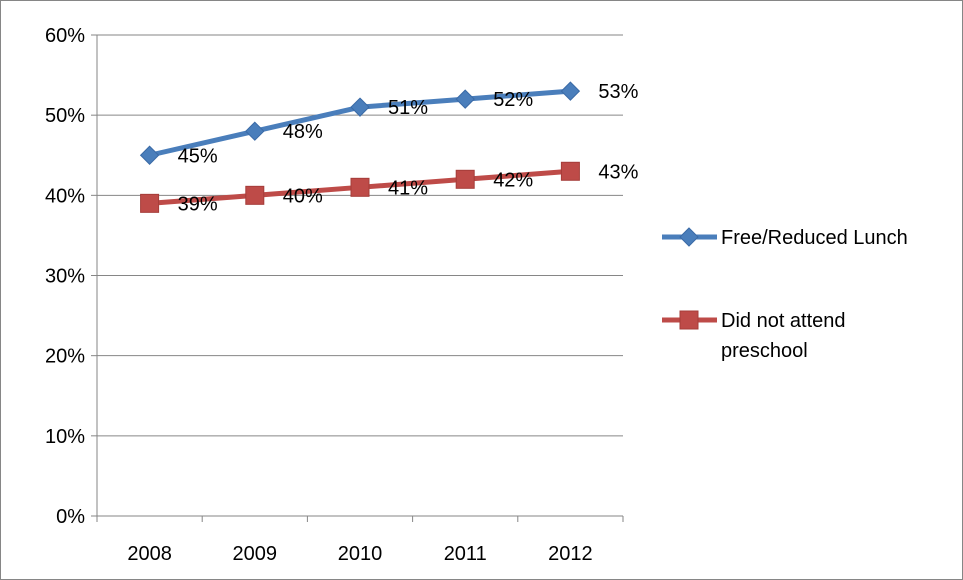  Describe the element at coordinates (198, 156) in the screenshot. I see `data-label: 45%` at that location.